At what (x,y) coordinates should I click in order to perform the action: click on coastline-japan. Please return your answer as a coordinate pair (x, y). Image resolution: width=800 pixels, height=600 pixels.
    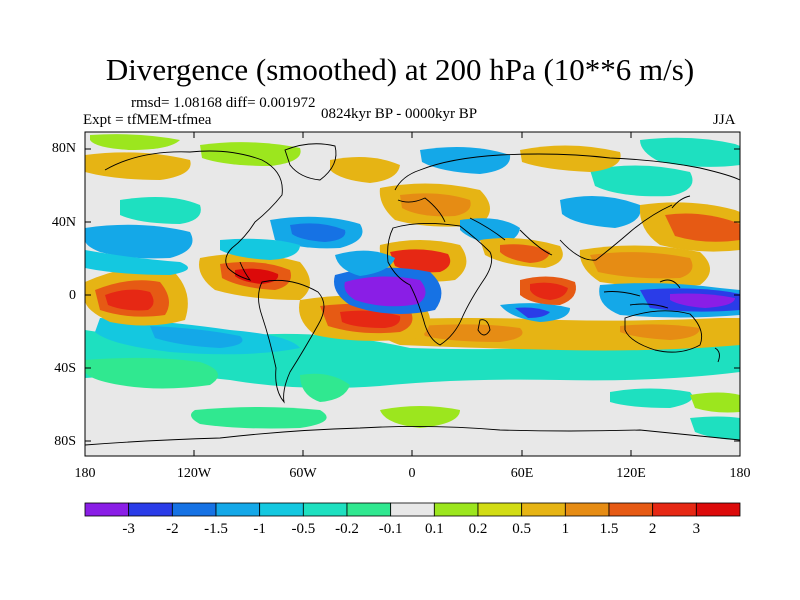
    Looking at the image, I should click on (681, 202).